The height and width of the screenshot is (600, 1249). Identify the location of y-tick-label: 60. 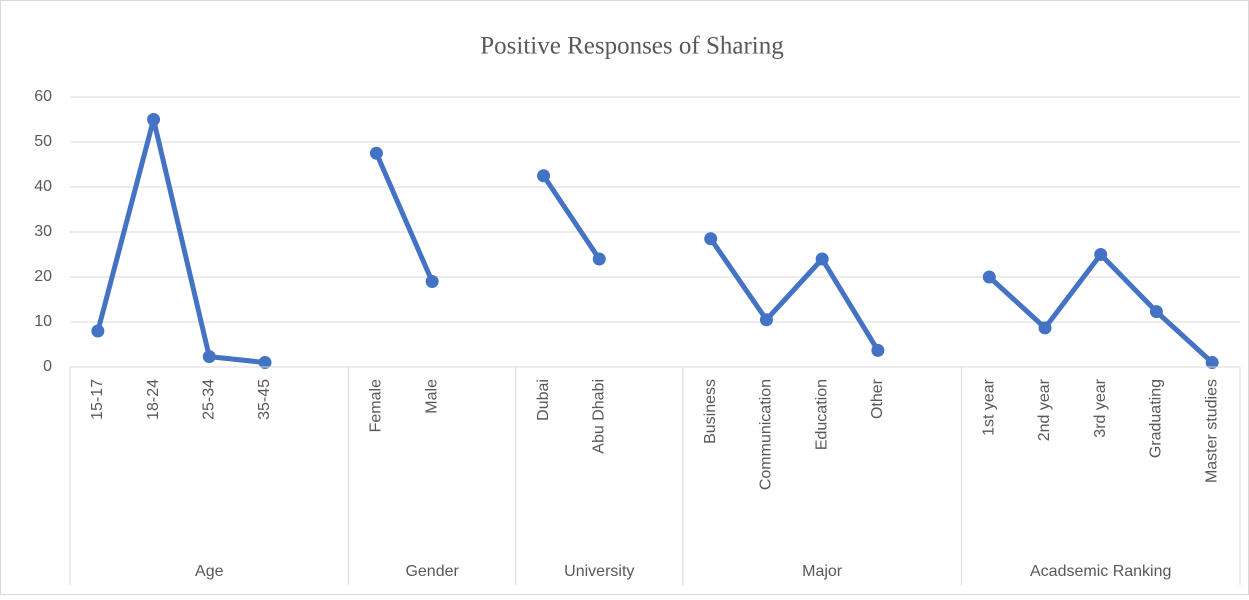
(43, 96).